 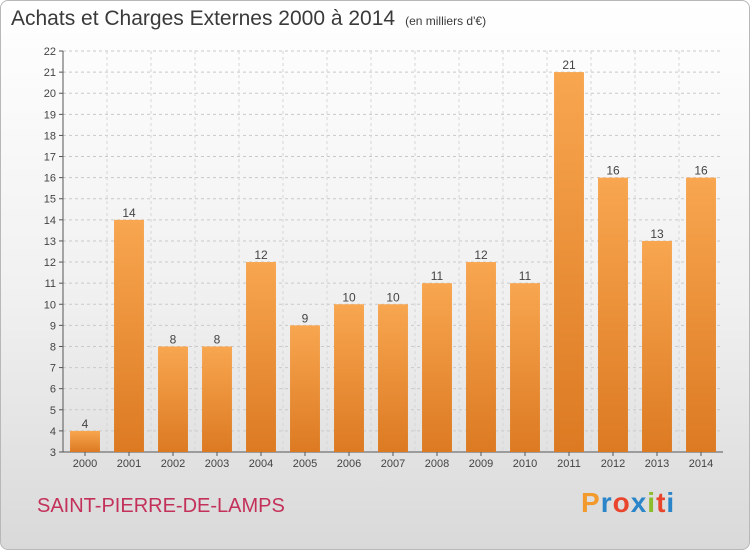 I want to click on x-tick-label: 2012, so click(x=613, y=464).